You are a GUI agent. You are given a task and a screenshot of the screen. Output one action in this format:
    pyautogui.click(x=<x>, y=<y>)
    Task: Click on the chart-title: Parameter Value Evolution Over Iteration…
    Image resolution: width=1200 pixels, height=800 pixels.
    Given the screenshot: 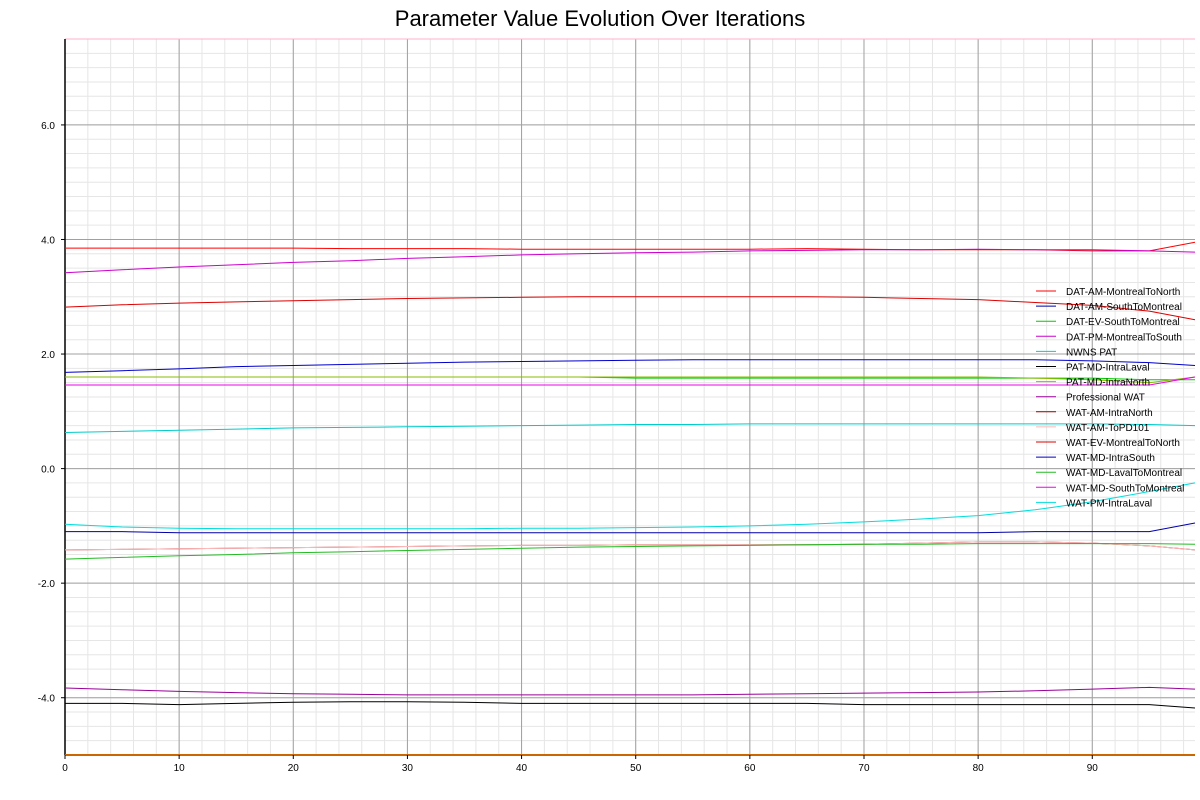 What is the action you would take?
    pyautogui.click(x=600, y=18)
    